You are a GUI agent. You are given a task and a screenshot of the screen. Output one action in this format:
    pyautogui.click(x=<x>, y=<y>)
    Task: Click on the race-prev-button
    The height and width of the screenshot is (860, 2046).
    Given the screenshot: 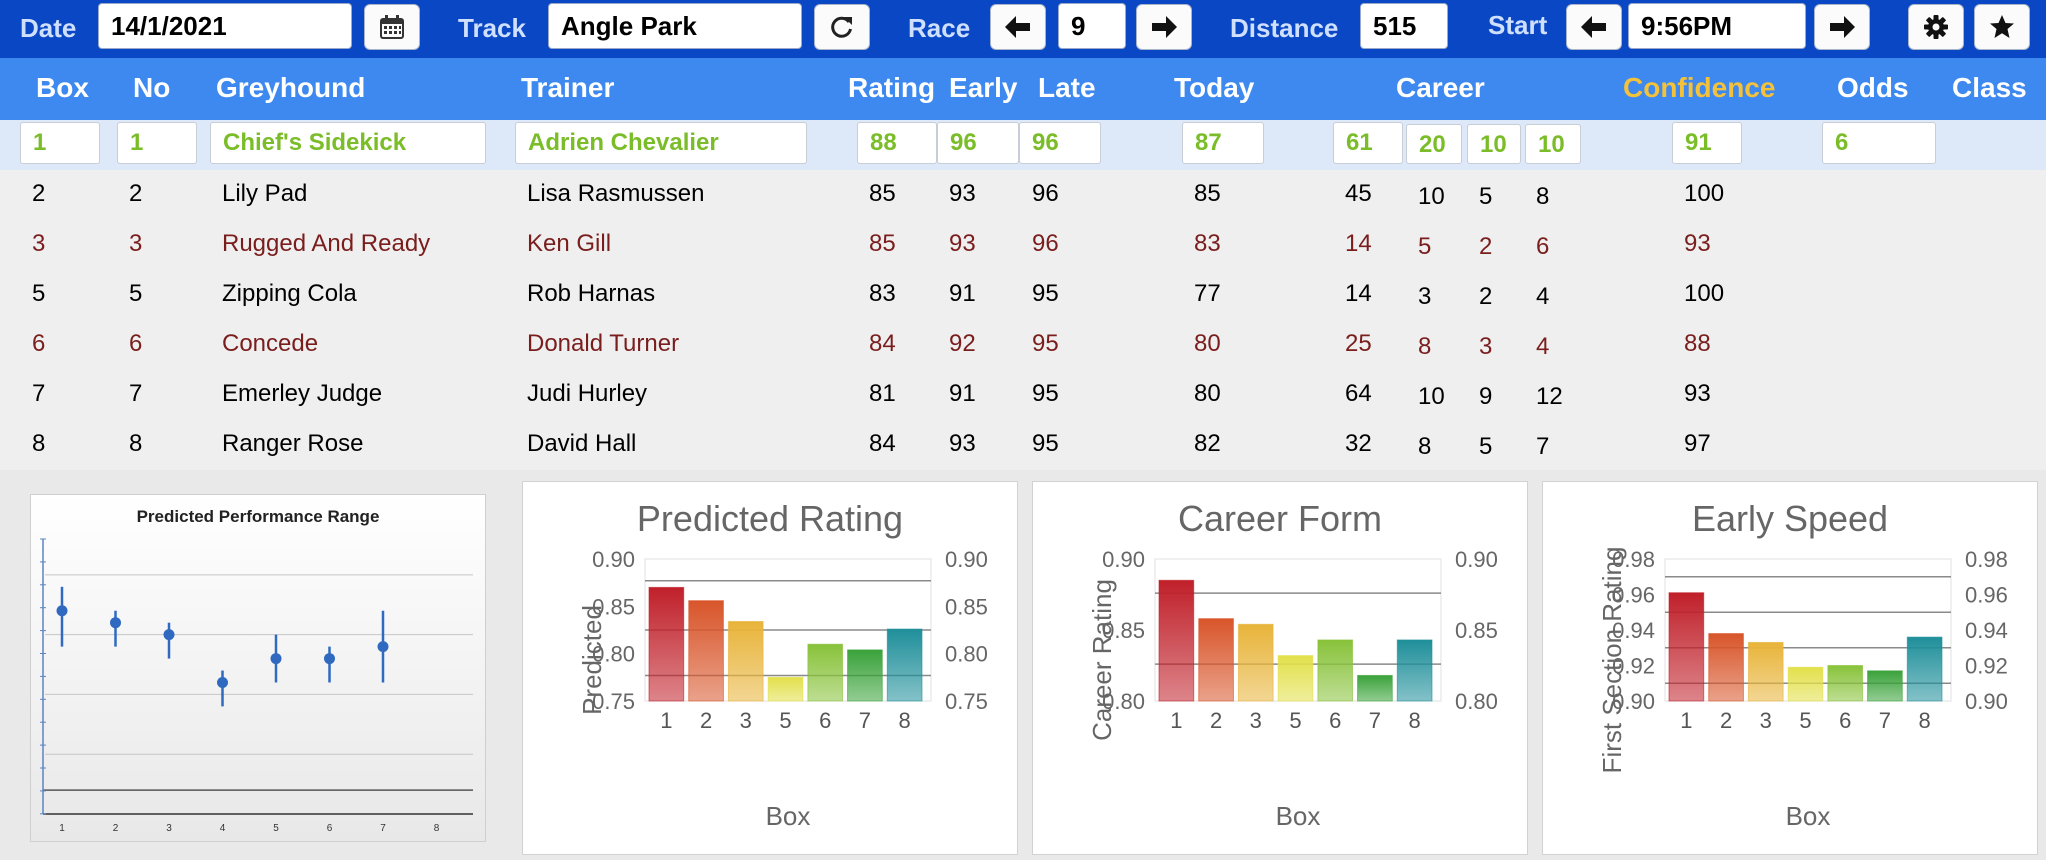 What is the action you would take?
    pyautogui.click(x=1018, y=27)
    